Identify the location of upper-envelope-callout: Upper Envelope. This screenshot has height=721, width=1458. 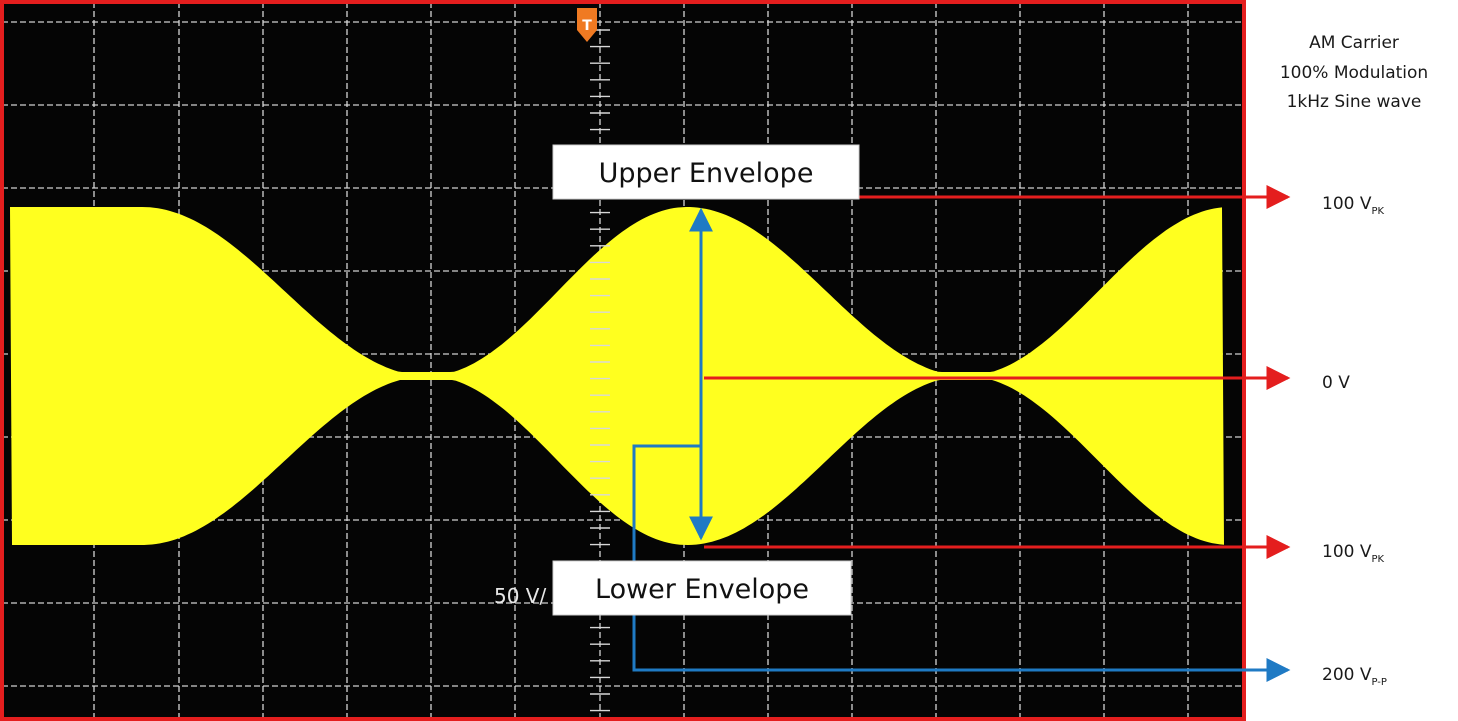
(706, 172).